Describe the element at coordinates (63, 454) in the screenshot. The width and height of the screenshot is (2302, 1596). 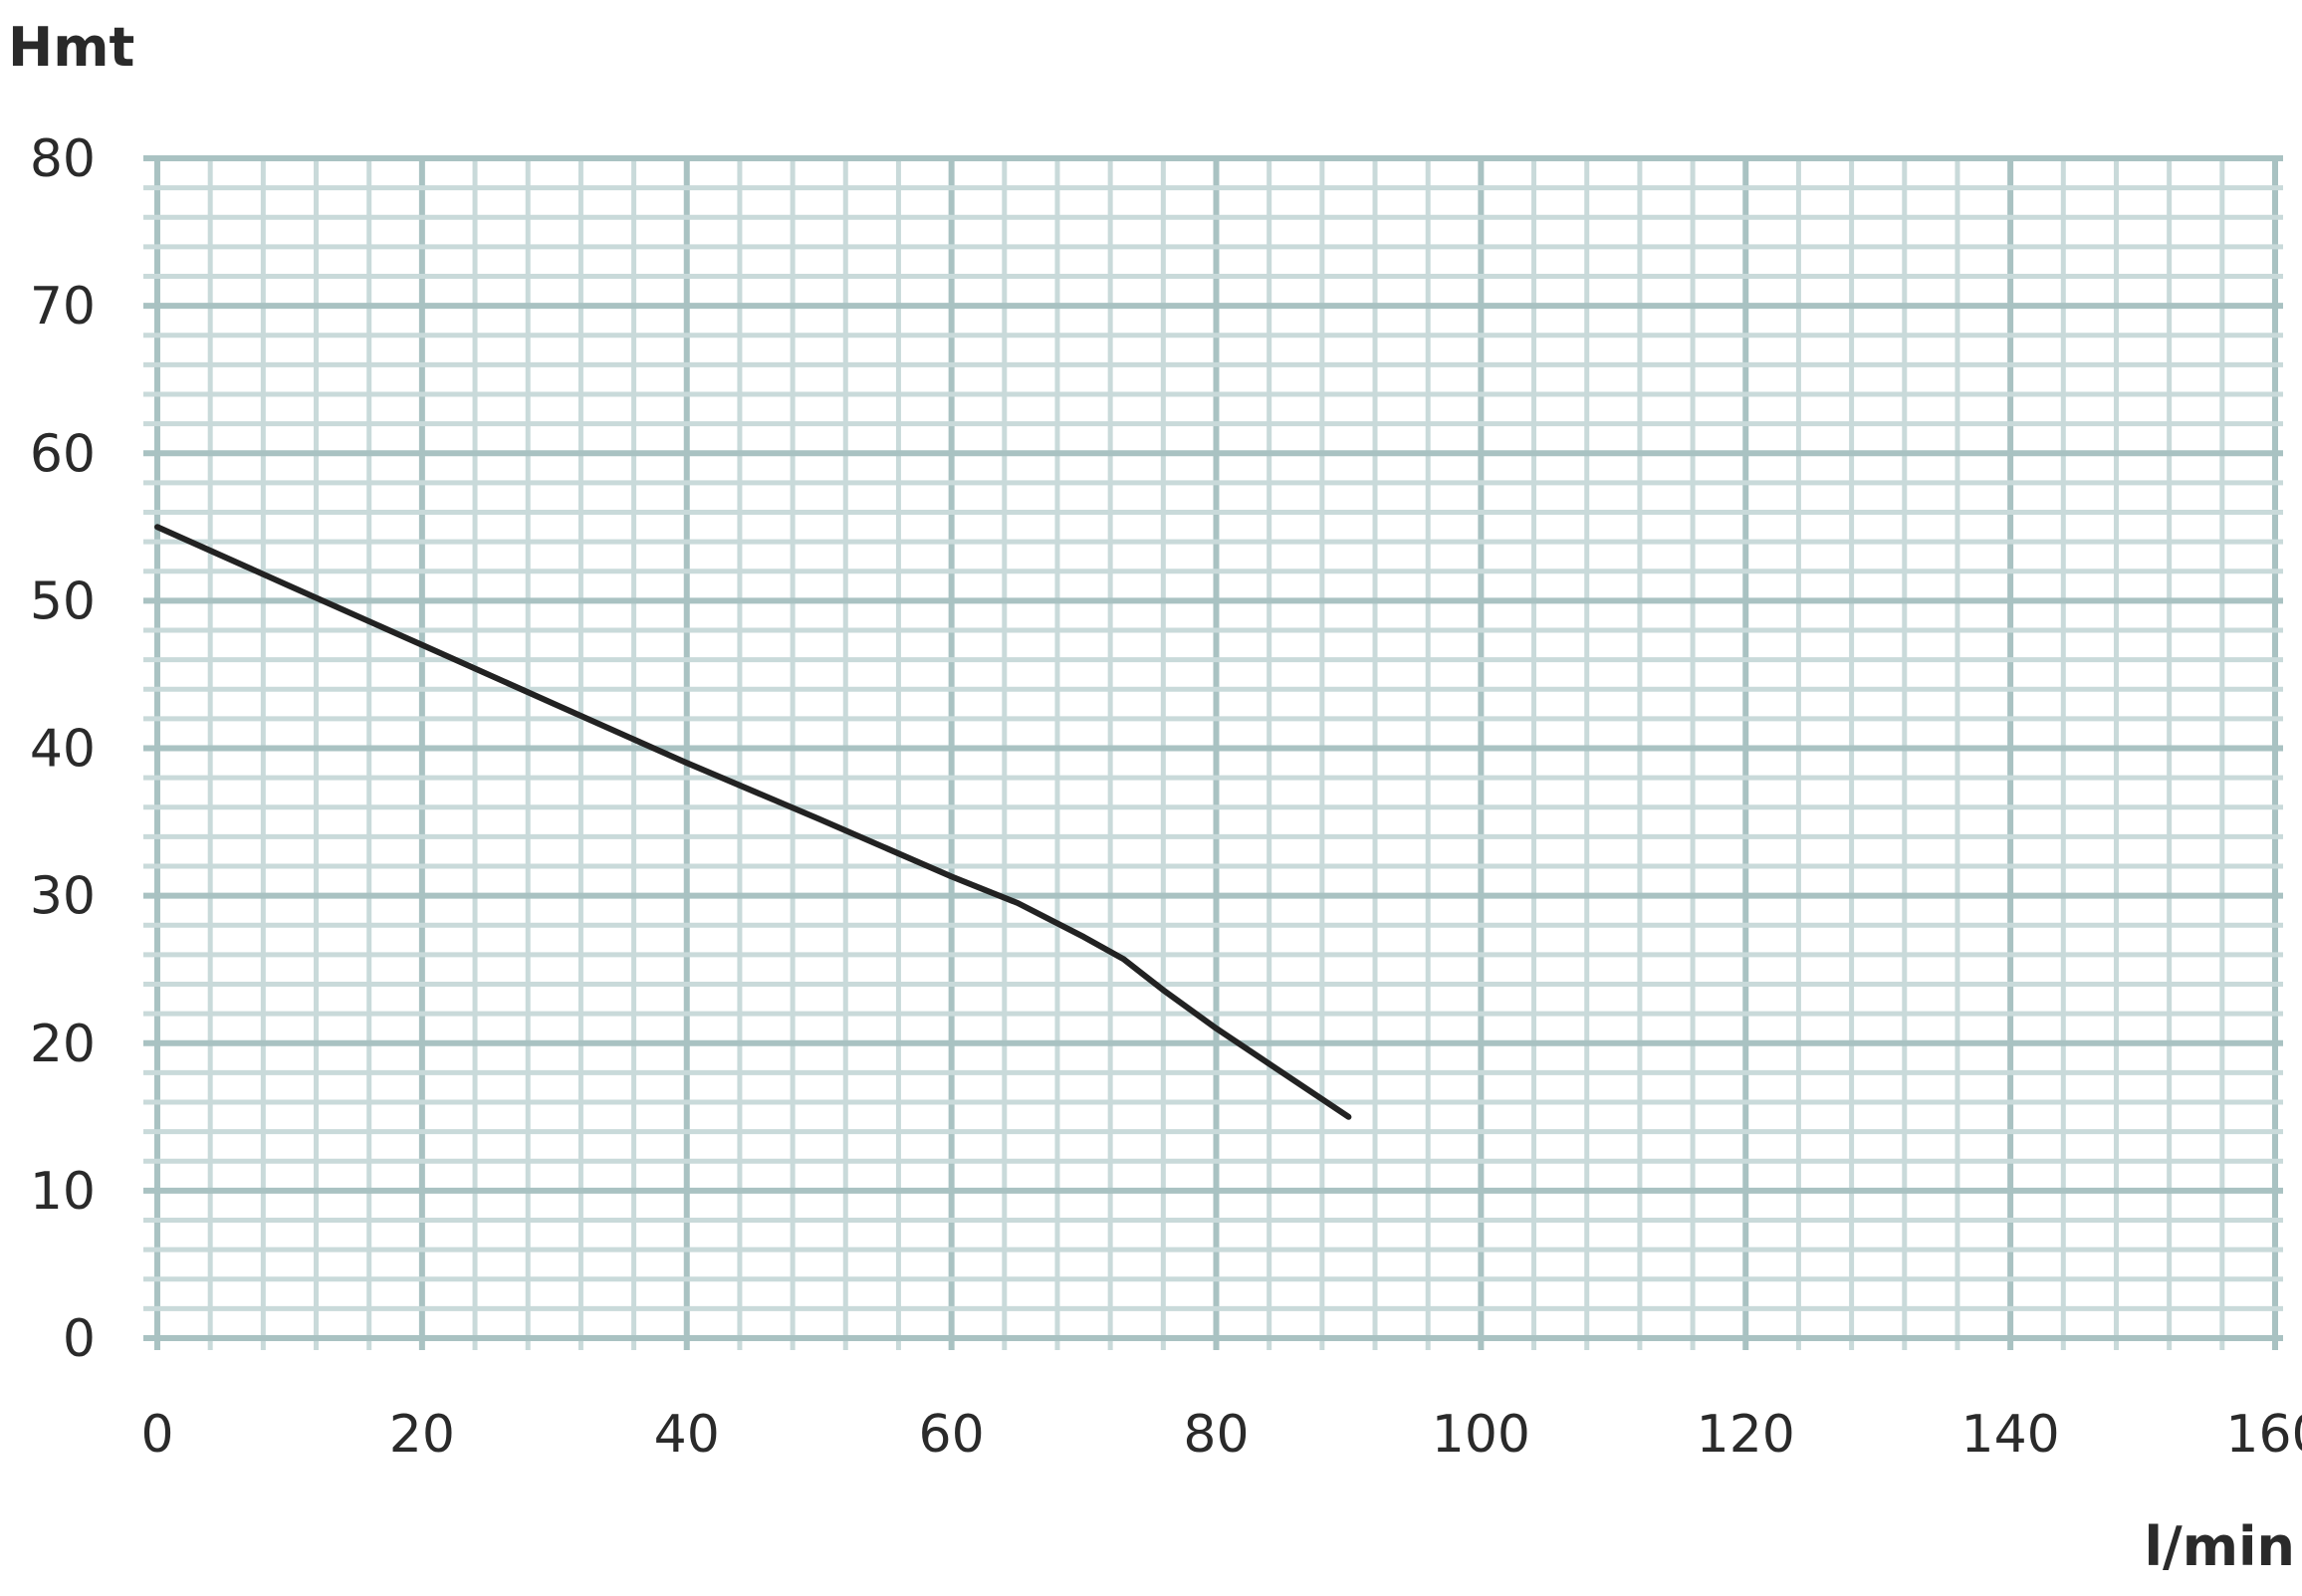
I see `y-tick-label: 60` at that location.